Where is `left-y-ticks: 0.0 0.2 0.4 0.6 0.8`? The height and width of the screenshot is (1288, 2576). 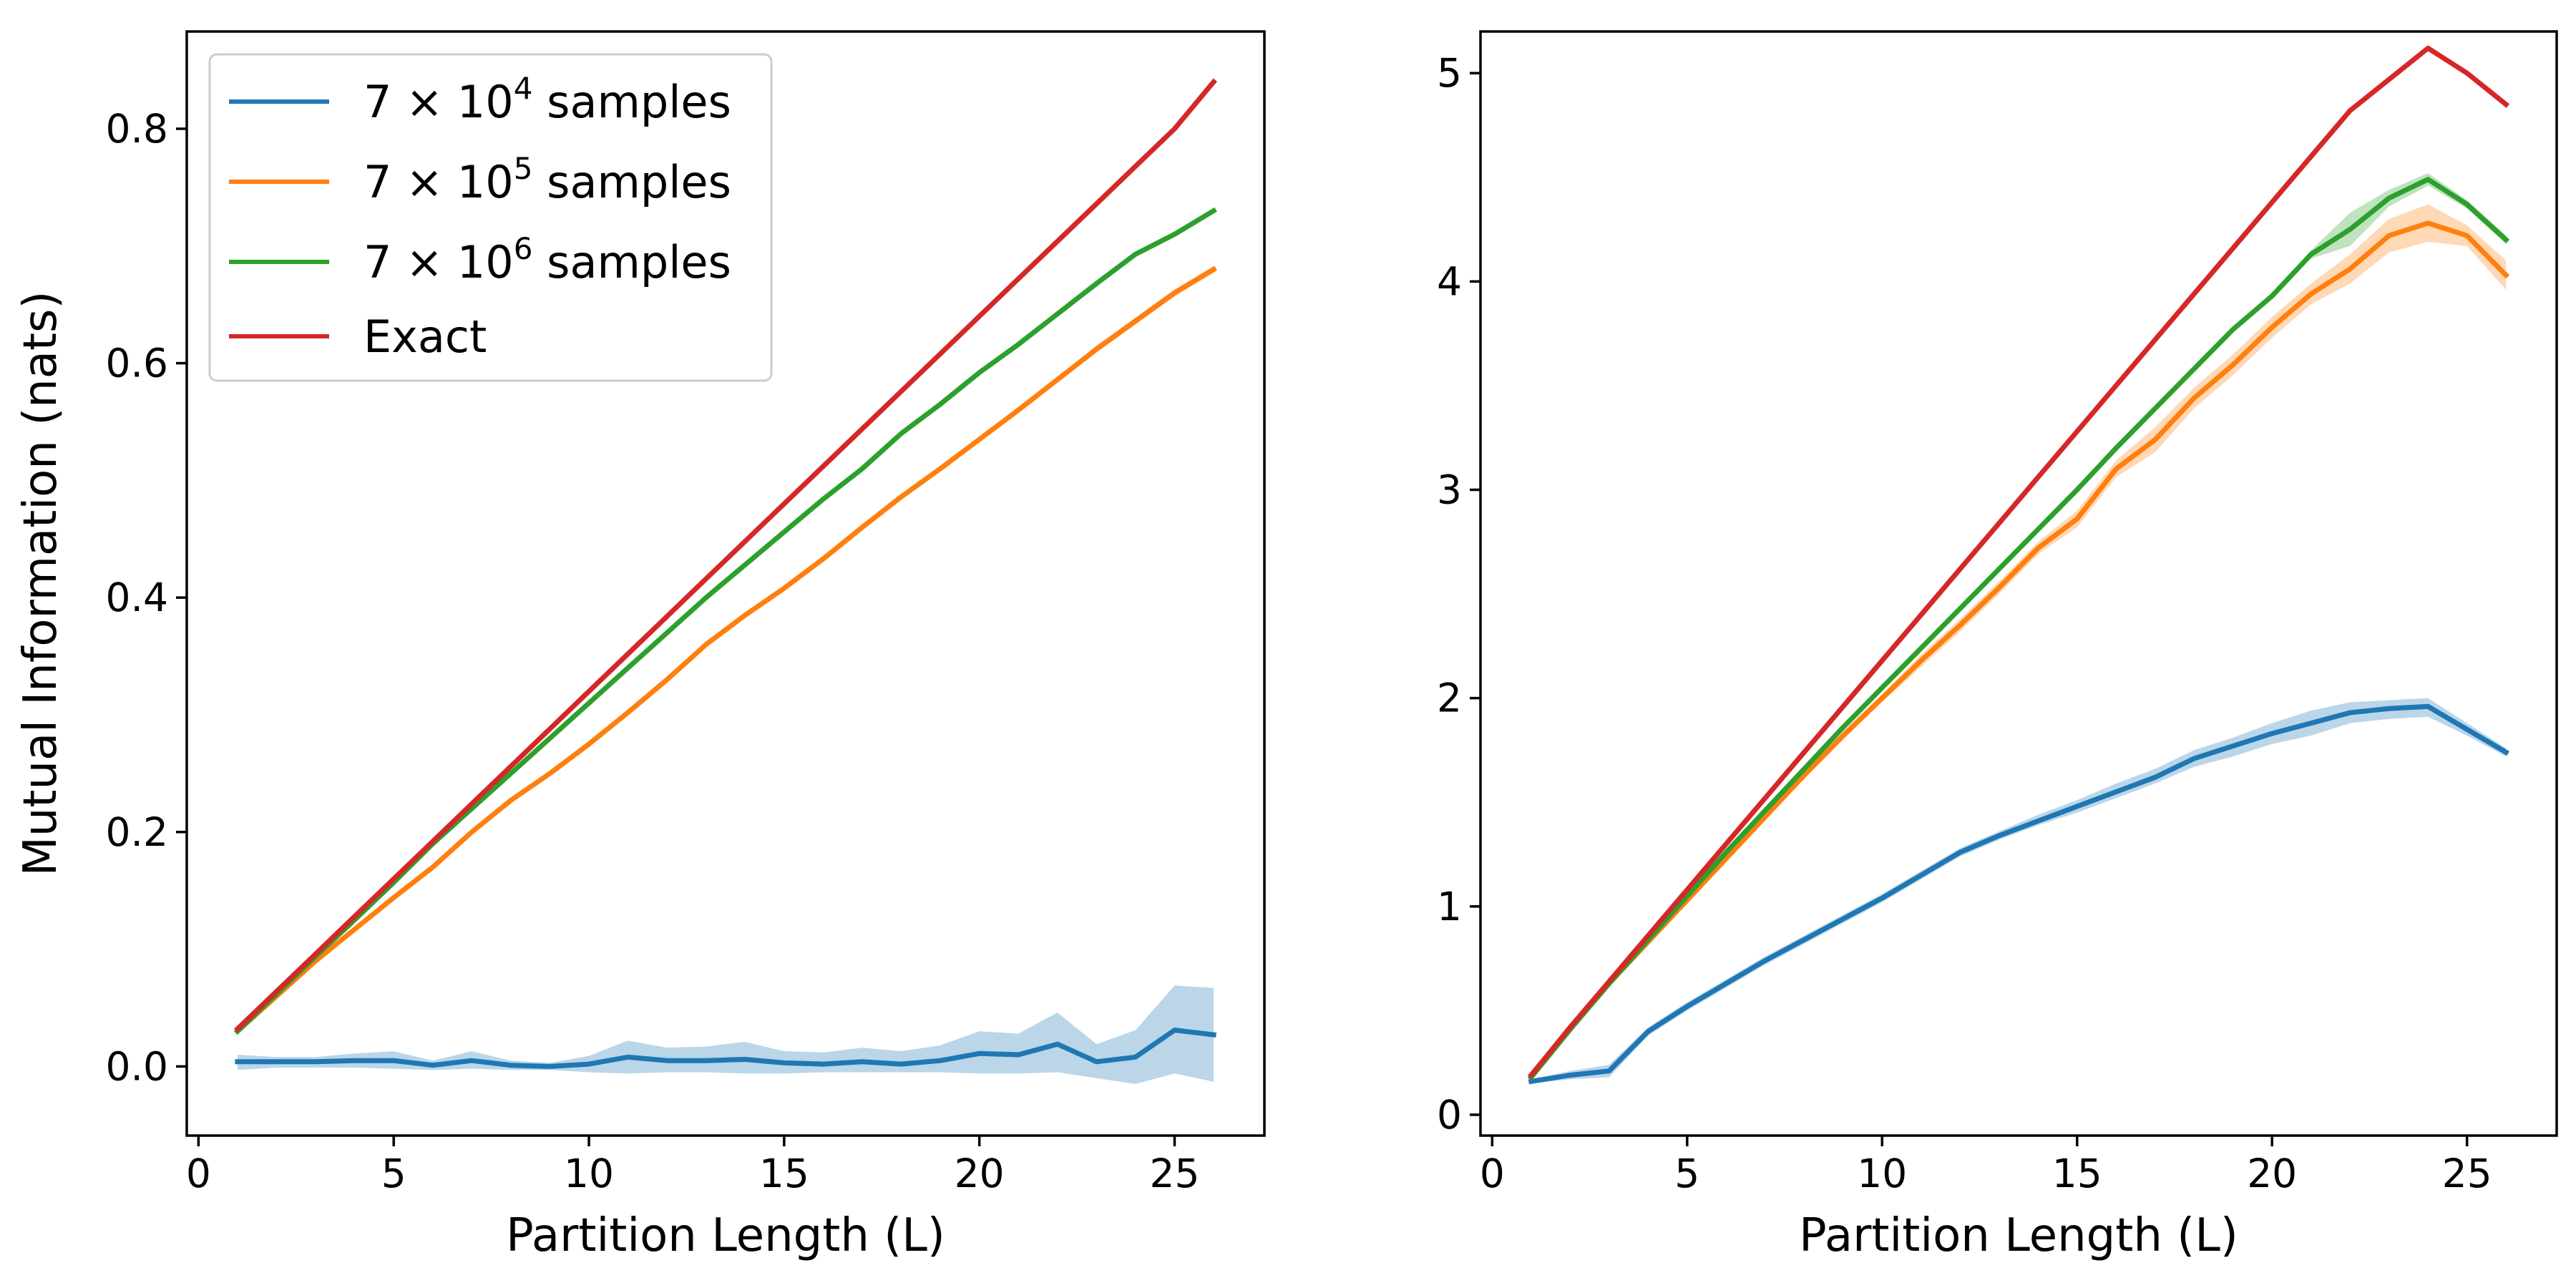
left-y-ticks: 0.0 0.2 0.4 0.6 0.8 is located at coordinates (146, 597).